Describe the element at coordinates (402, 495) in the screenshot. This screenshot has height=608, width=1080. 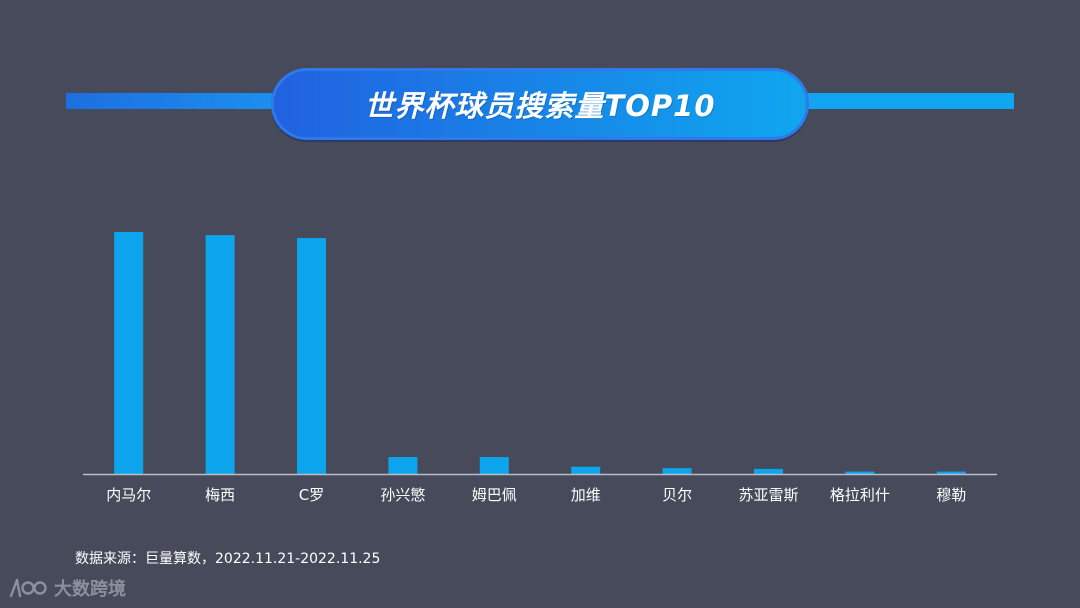
I see `x-tick-label: 孙兴慜` at that location.